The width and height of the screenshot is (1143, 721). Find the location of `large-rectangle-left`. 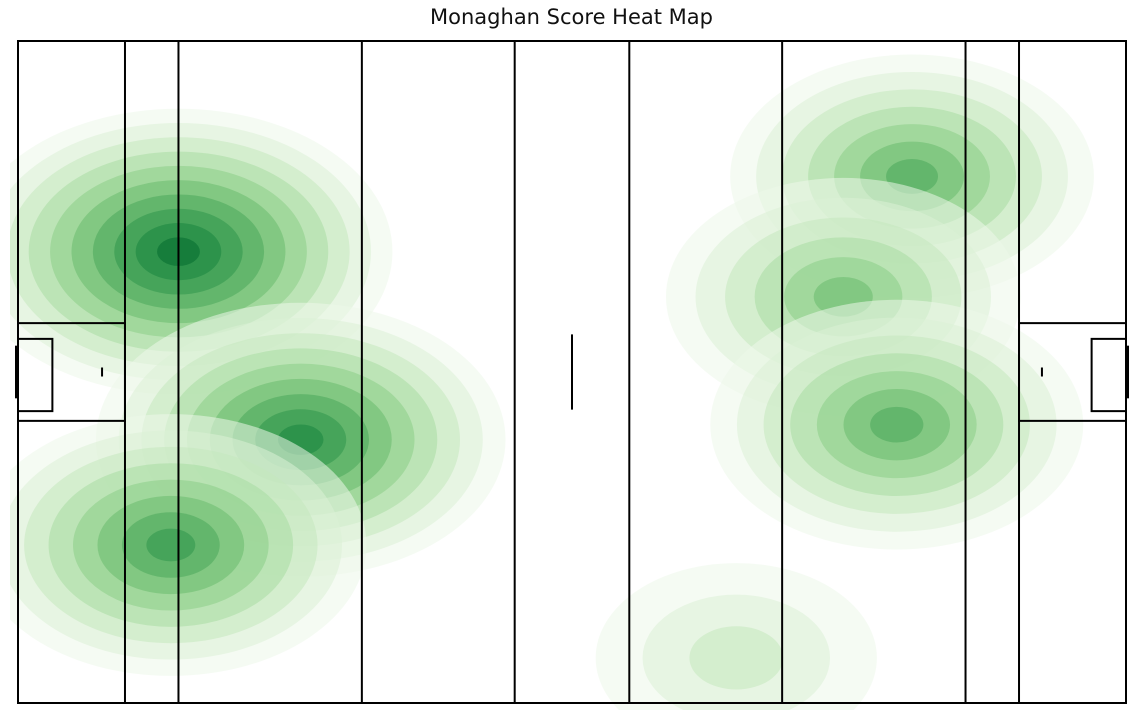

large-rectangle-left is located at coordinates (72, 372).